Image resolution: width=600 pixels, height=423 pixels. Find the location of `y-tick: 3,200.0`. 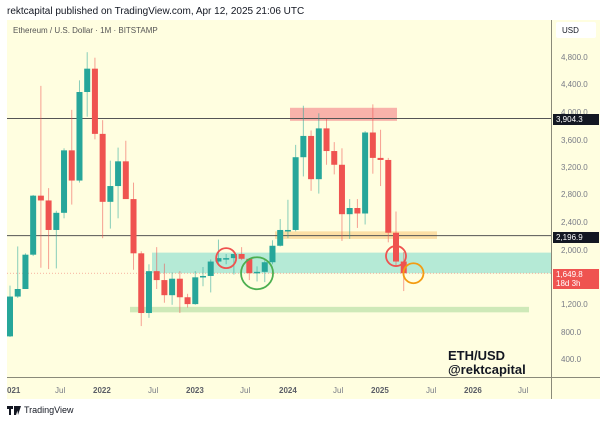

y-tick: 3,200.0 is located at coordinates (574, 167).